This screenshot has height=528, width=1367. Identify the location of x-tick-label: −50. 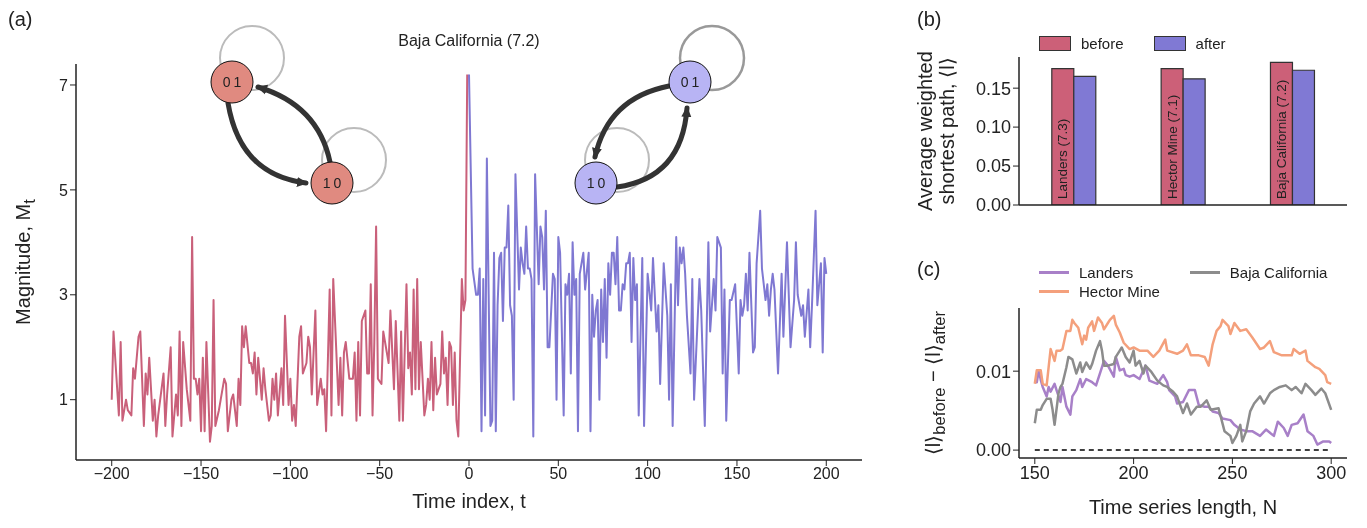
(380, 474).